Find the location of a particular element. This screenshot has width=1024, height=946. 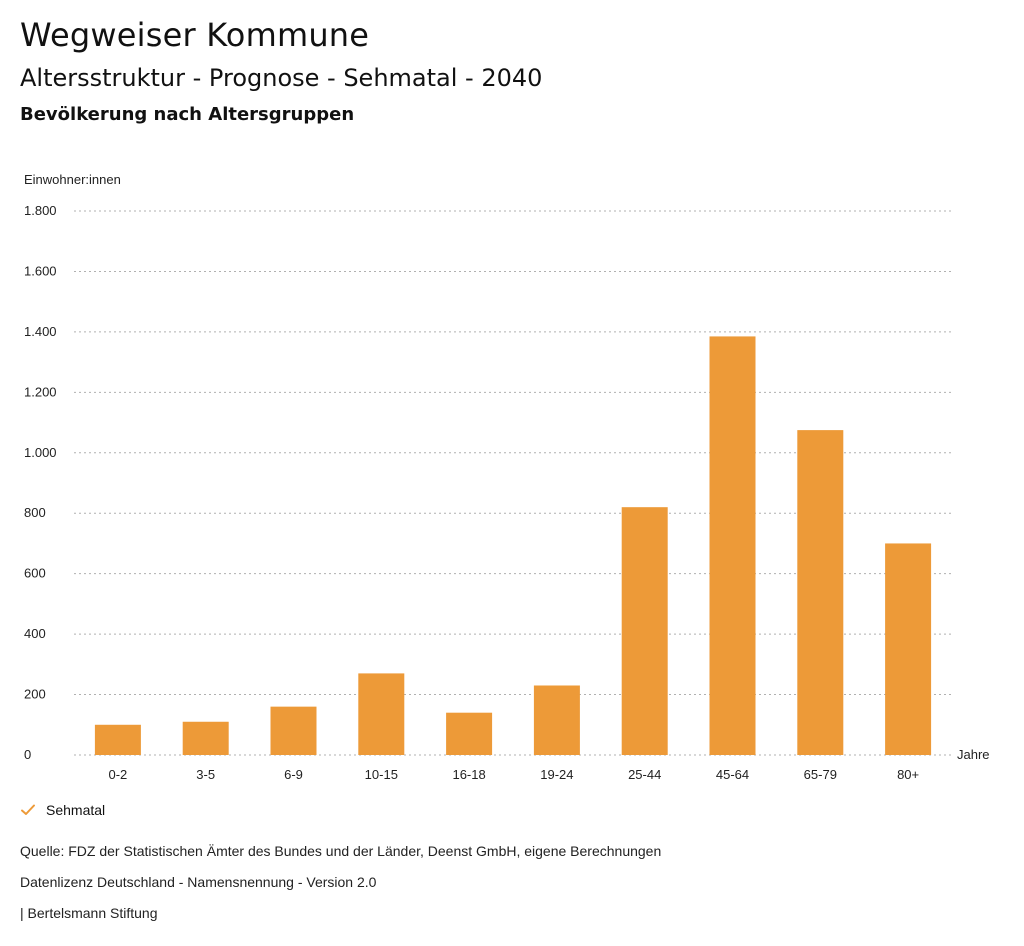

y-tick-label: 1.400 is located at coordinates (40, 331).